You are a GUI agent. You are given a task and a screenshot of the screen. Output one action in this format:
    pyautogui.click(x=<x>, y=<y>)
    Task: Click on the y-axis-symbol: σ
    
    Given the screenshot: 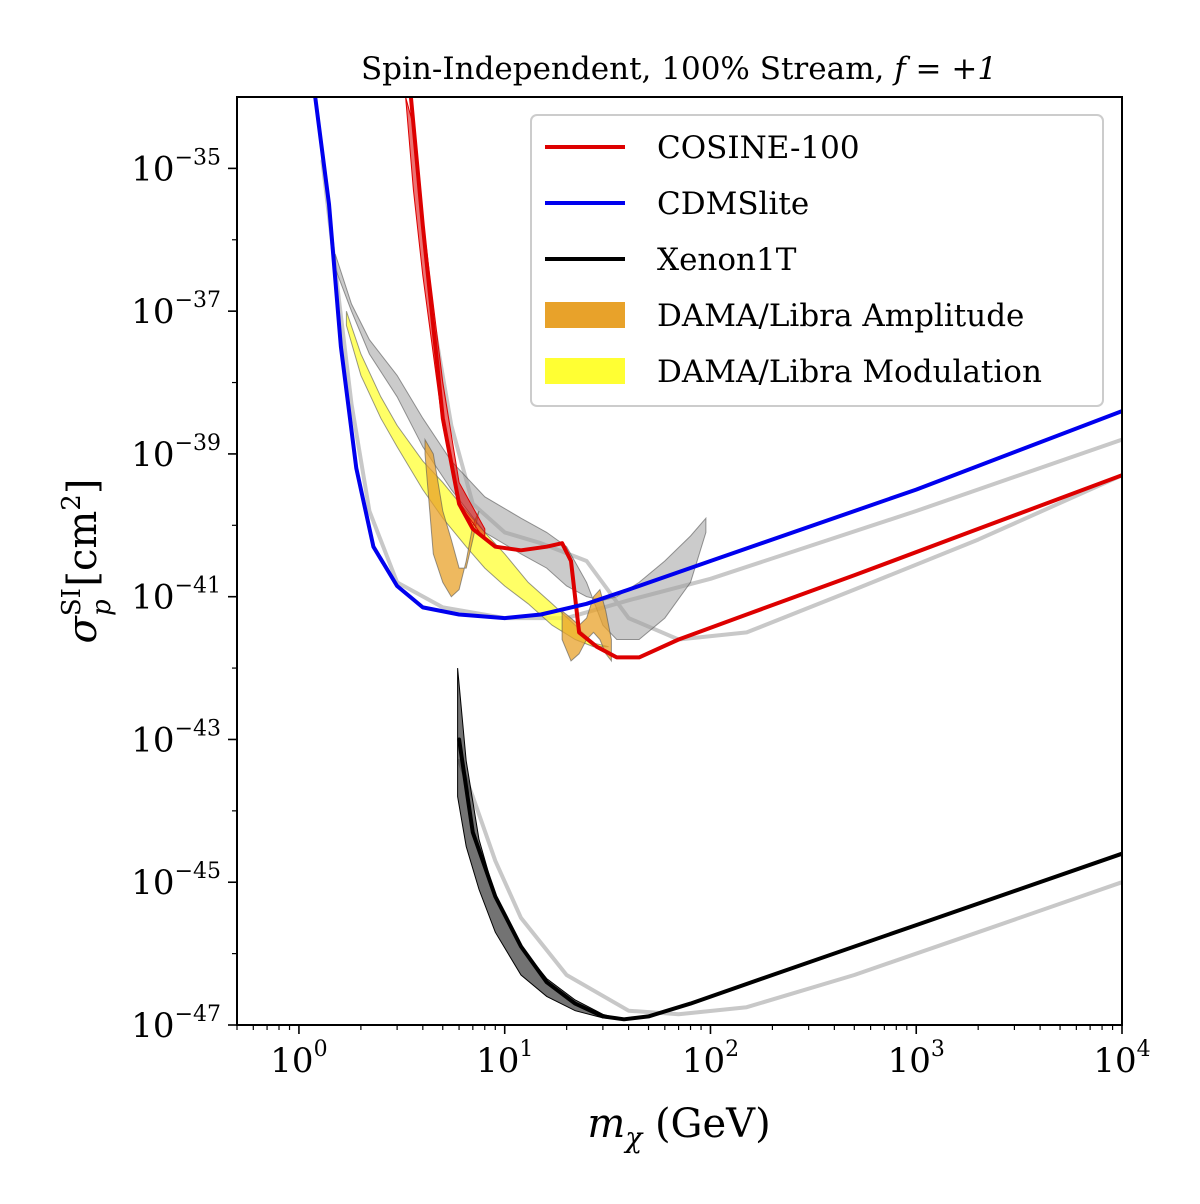 What is the action you would take?
    pyautogui.click(x=83, y=628)
    